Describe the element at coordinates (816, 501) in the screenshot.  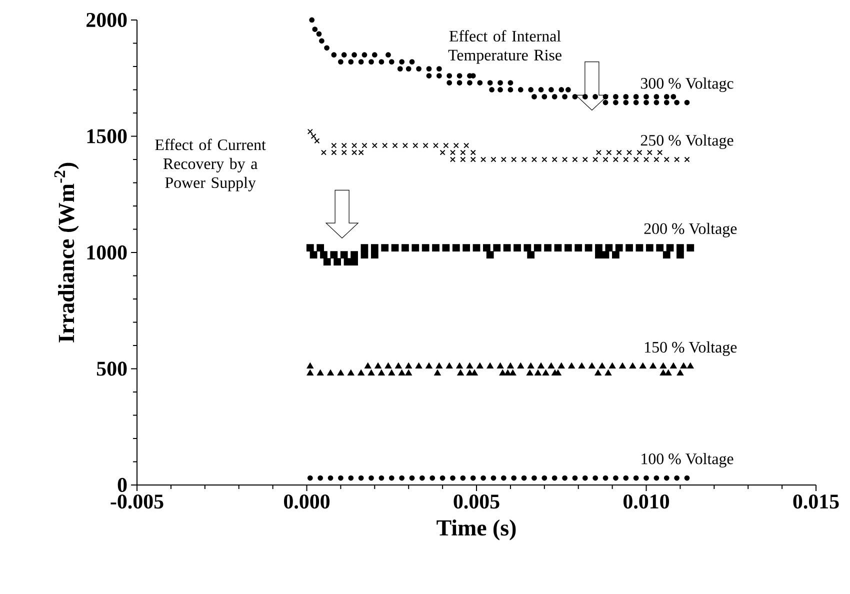
I see `x-tick-label: 0.015` at that location.